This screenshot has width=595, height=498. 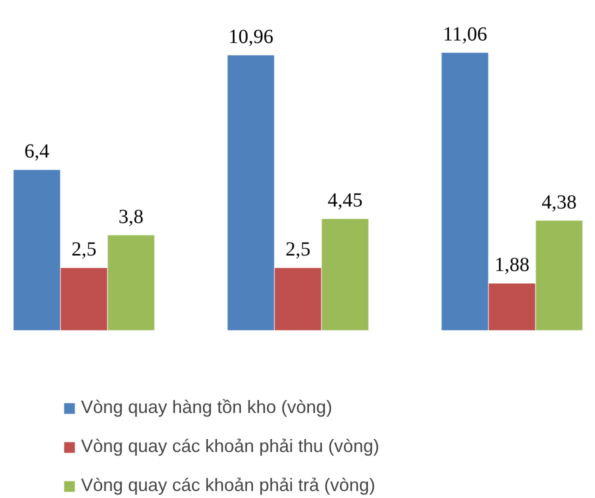 What do you see at coordinates (230, 446) in the screenshot?
I see `legend-label: Vòng quay các khoản phải thu (vòng)` at bounding box center [230, 446].